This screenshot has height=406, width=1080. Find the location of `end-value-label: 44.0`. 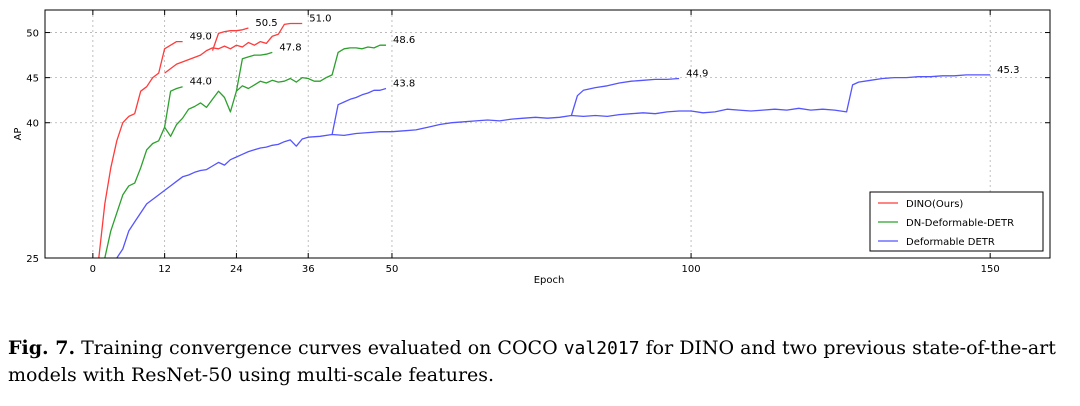

end-value-label: 44.0 is located at coordinates (201, 82).